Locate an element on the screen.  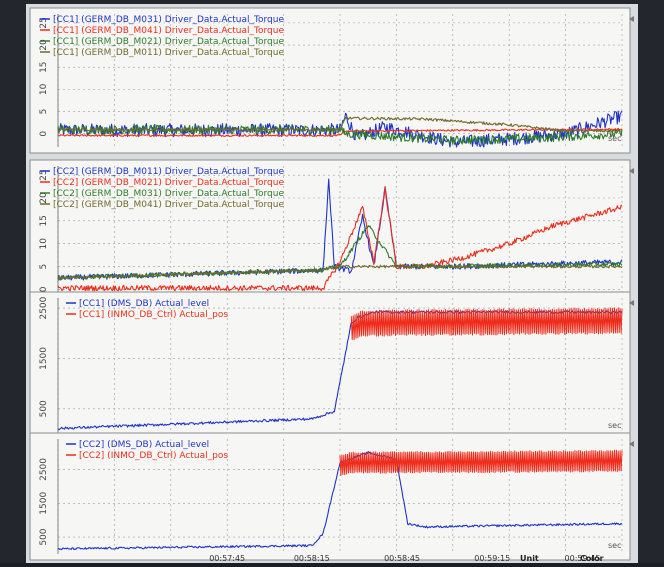
x-tick-label: 00:57:45 is located at coordinates (227, 558).